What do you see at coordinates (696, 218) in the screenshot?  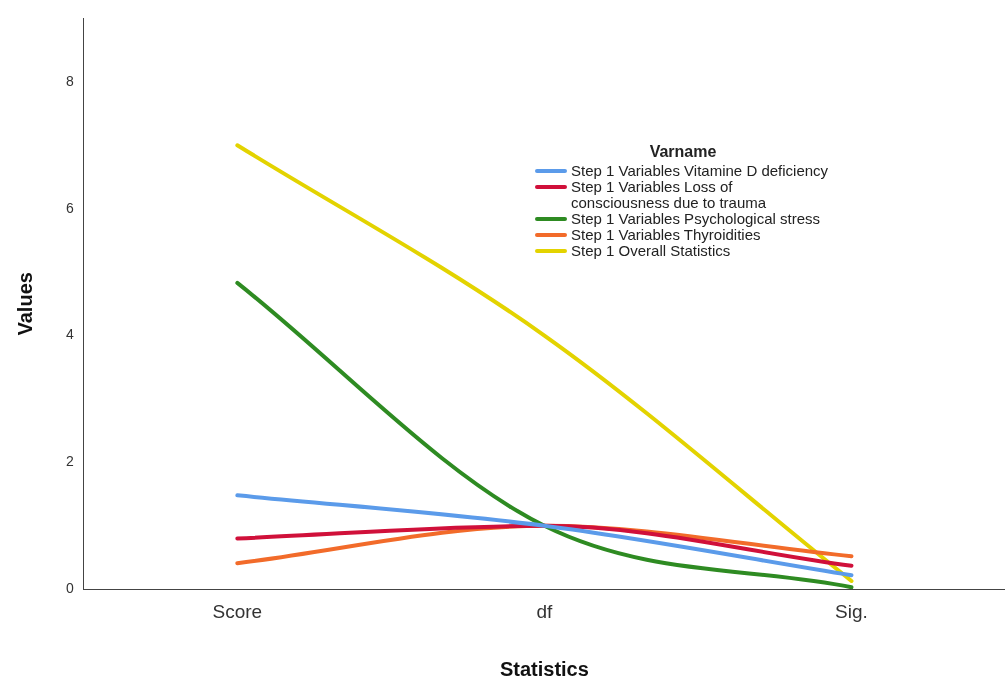 I see `legend-label: Step 1 Variables Psychological stress` at bounding box center [696, 218].